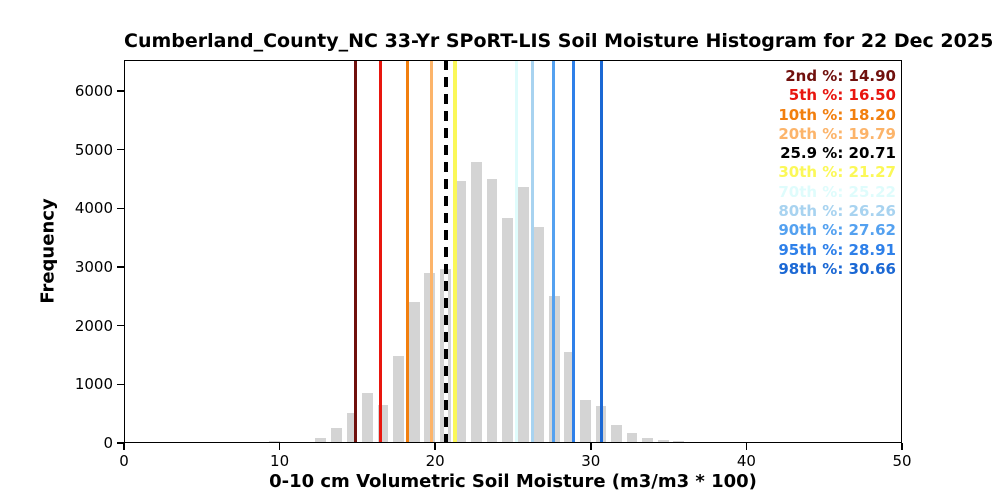 The width and height of the screenshot is (1000, 500). Describe the element at coordinates (407, 251) in the screenshot. I see `percentile-line-10th` at that location.